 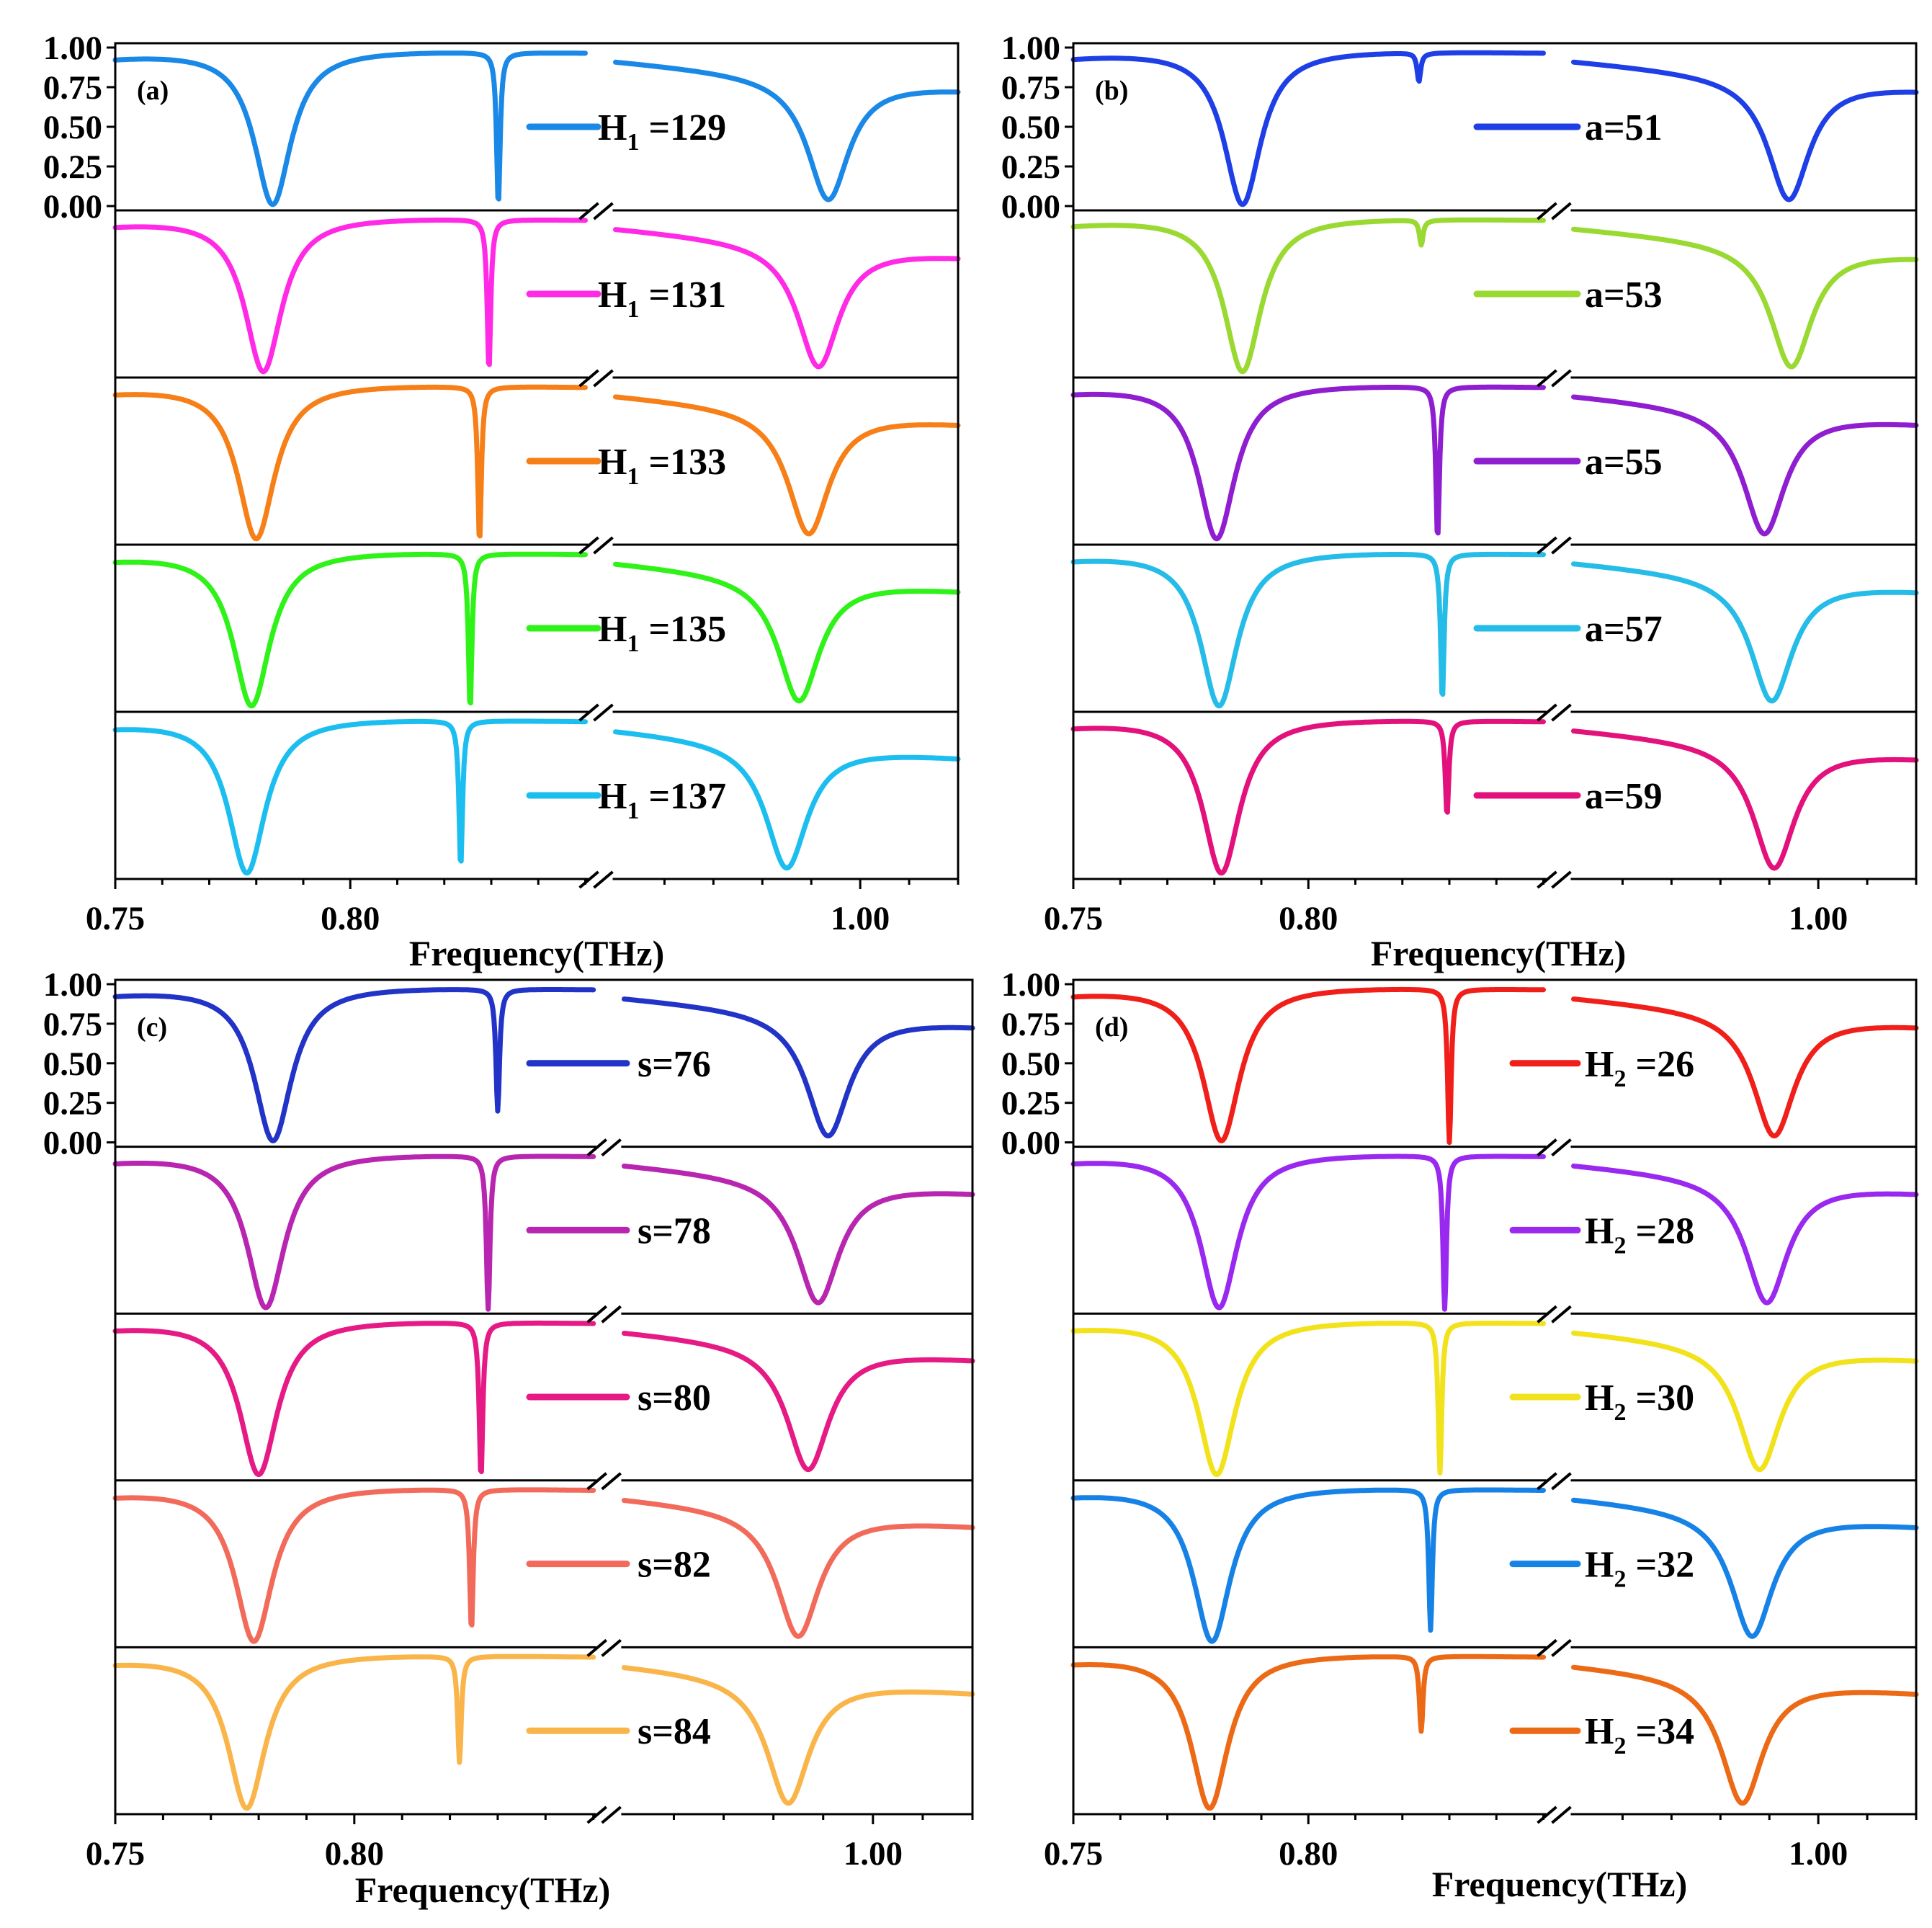 I want to click on legend-label-5: s=84, so click(x=674, y=1731).